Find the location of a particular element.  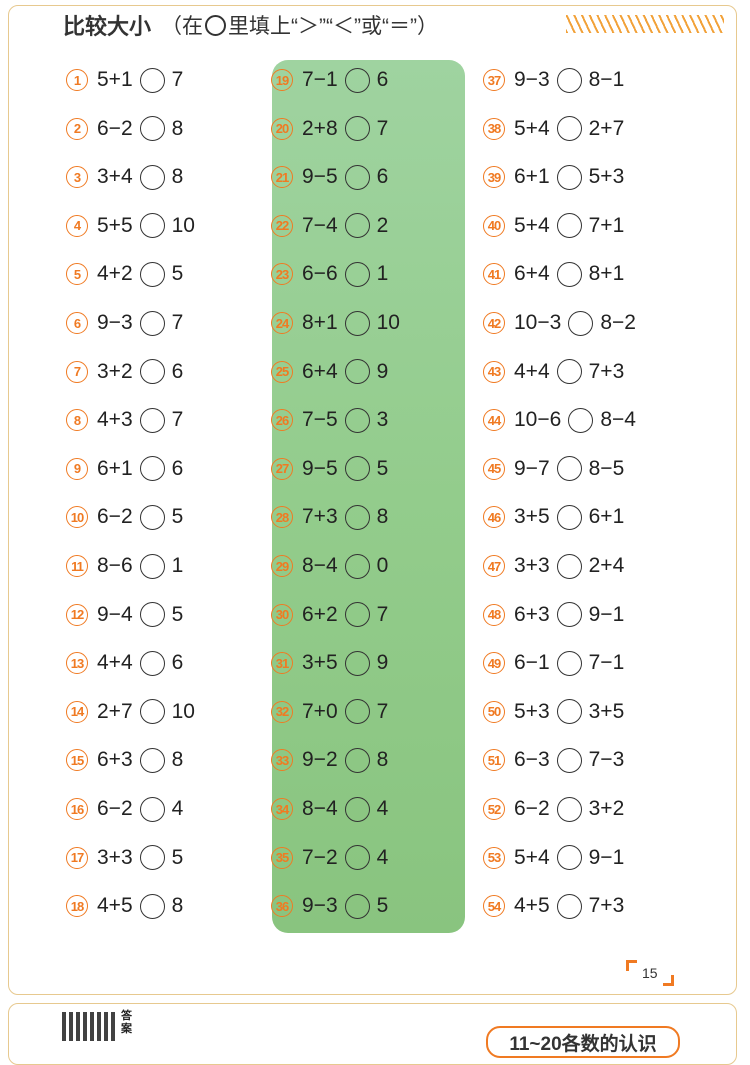

left-expression: 6−6 is located at coordinates (320, 274).